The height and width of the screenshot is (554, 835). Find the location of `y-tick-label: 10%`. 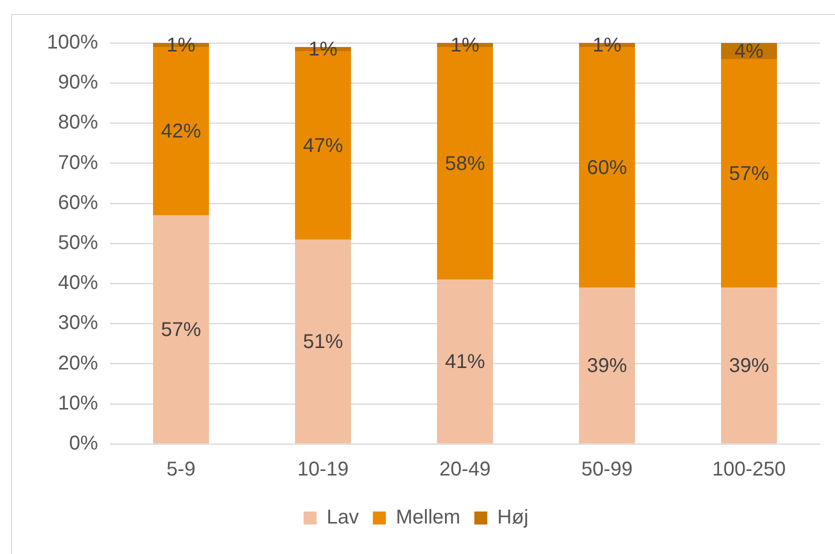

y-tick-label: 10% is located at coordinates (78, 403).